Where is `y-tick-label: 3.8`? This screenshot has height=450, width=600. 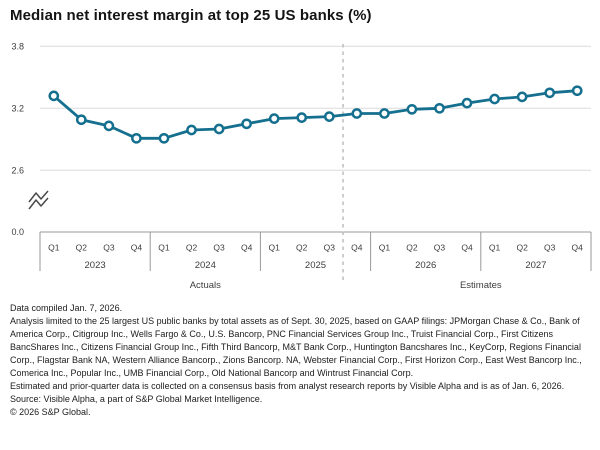 y-tick-label: 3.8 is located at coordinates (17, 46).